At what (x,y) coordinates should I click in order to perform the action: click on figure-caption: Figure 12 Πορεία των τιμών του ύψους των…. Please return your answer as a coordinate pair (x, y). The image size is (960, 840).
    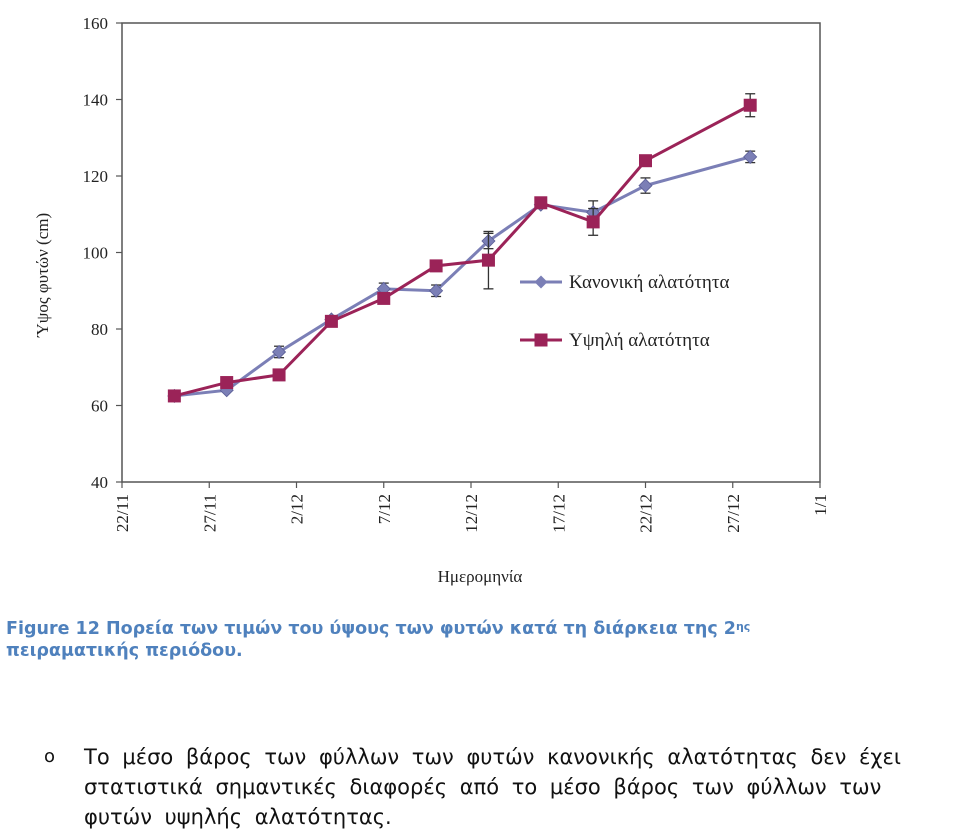
    Looking at the image, I should click on (476, 640).